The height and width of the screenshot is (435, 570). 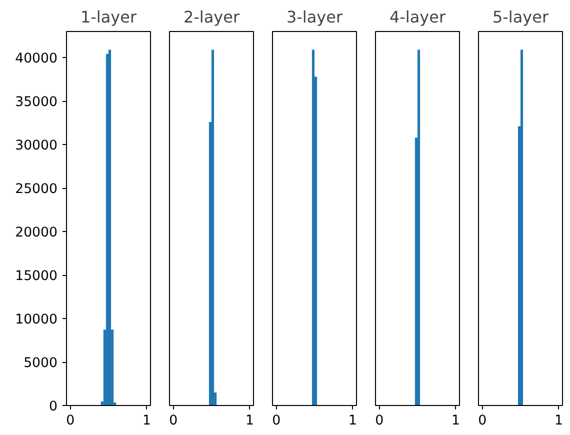 What do you see at coordinates (211, 17) in the screenshot?
I see `chart-title: 2-layer` at bounding box center [211, 17].